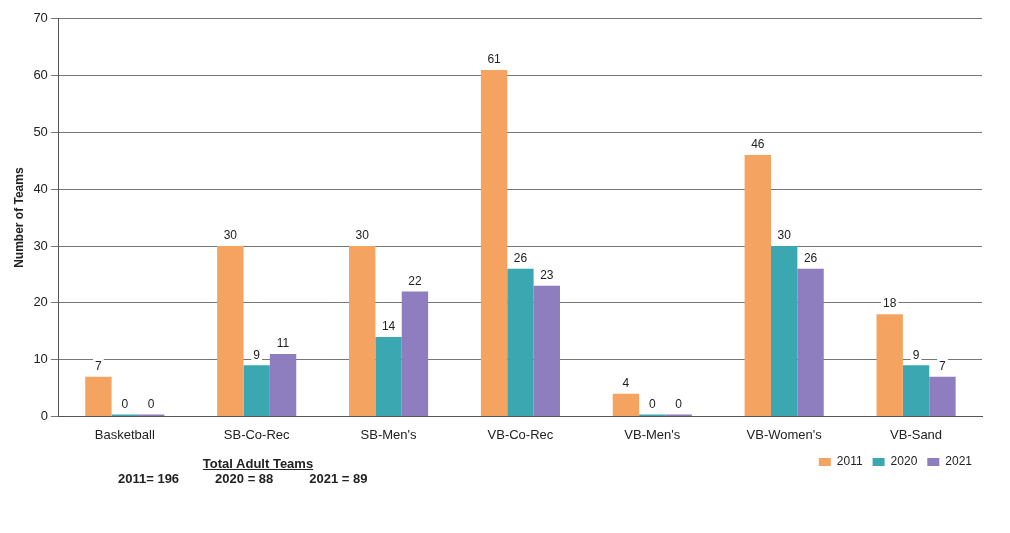  I want to click on y-axis-title: Number of Teams, so click(18, 217).